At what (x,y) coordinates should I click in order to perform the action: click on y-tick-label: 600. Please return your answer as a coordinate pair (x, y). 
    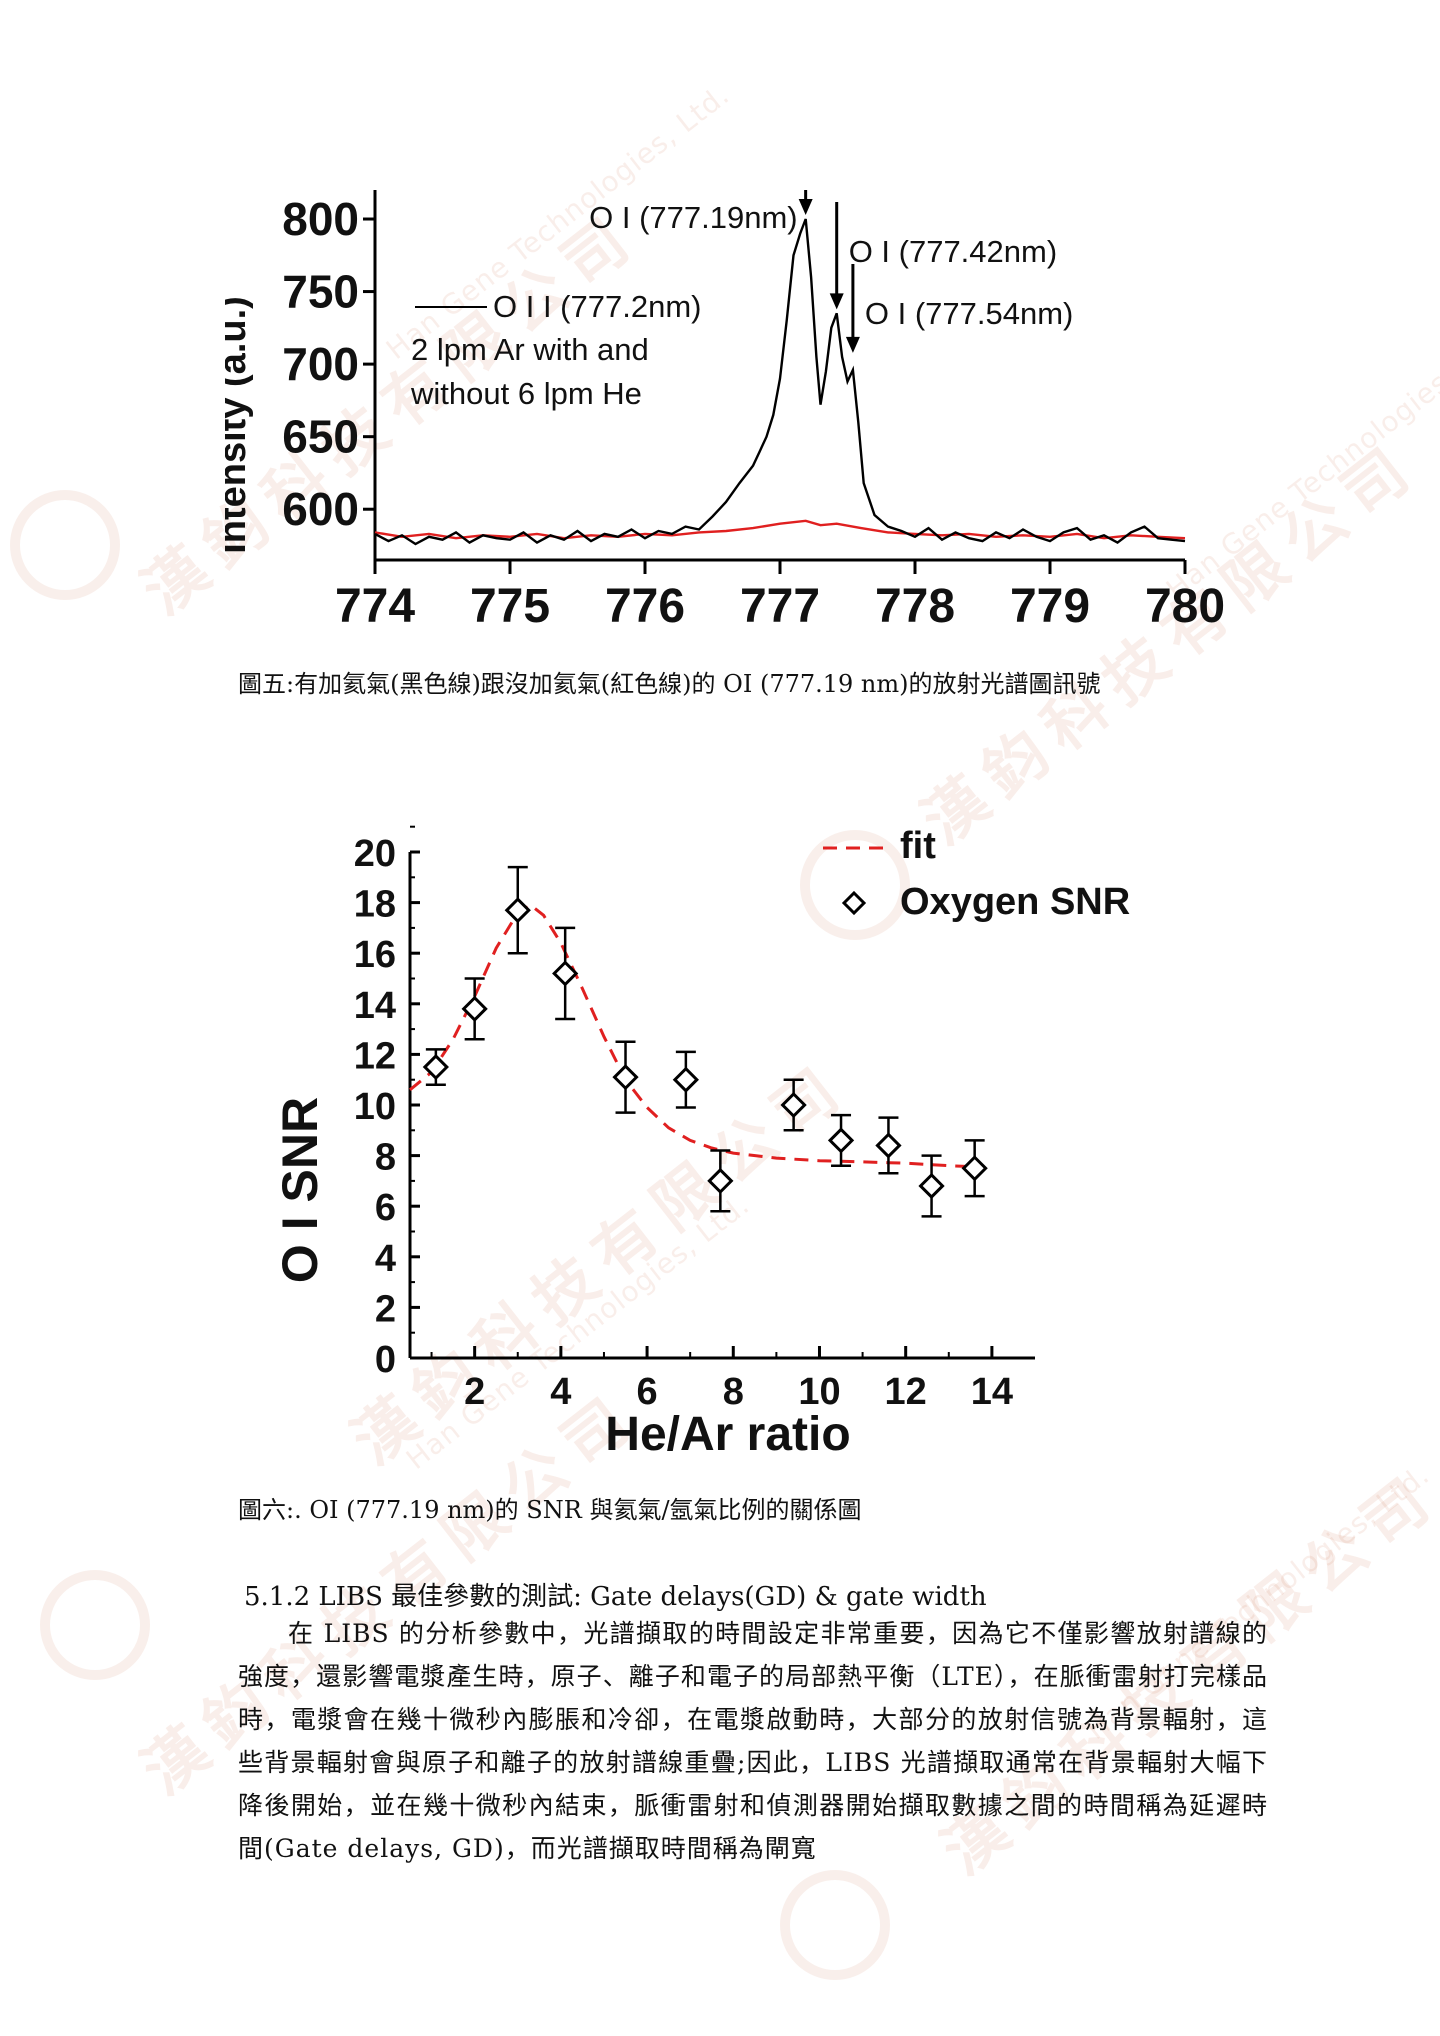
    Looking at the image, I should click on (320, 509).